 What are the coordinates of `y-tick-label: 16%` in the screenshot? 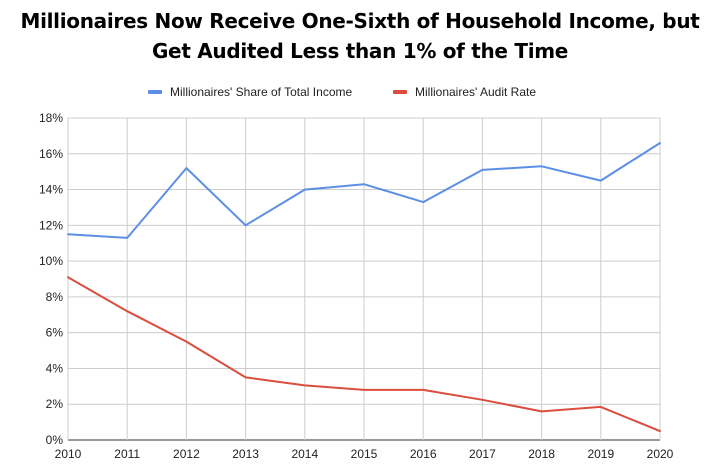 It's located at (51, 154).